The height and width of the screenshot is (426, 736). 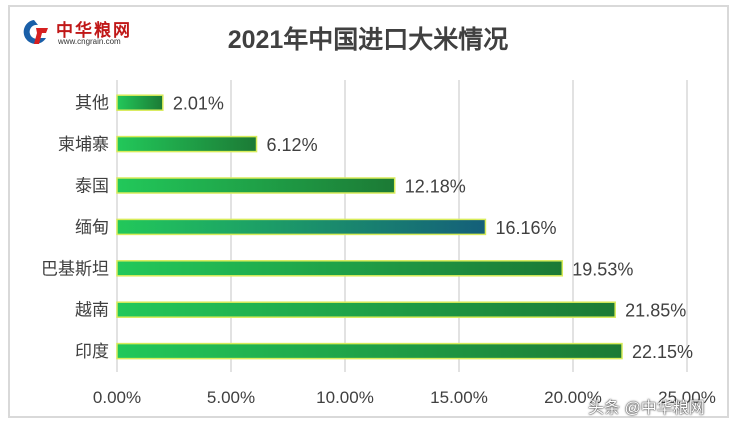 What do you see at coordinates (292, 145) in the screenshot?
I see `data-label: 6.12%` at bounding box center [292, 145].